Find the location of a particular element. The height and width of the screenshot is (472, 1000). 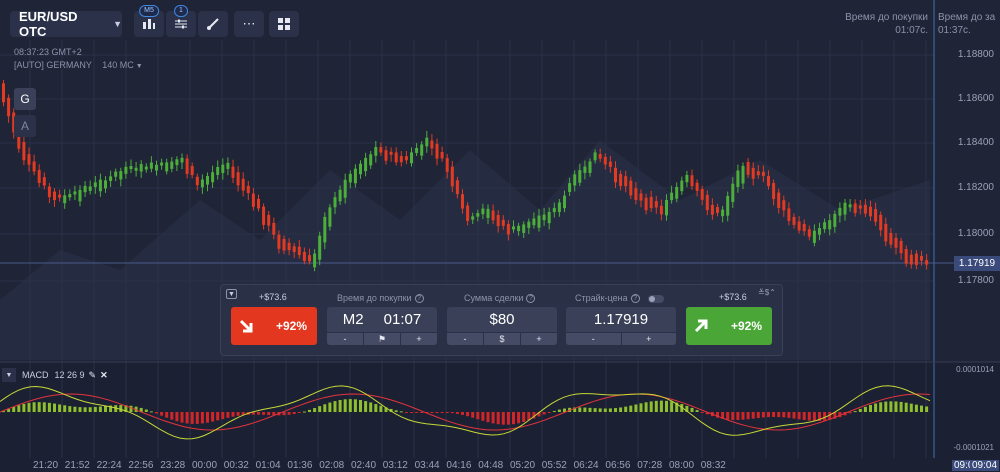

grid-icon is located at coordinates (284, 24).